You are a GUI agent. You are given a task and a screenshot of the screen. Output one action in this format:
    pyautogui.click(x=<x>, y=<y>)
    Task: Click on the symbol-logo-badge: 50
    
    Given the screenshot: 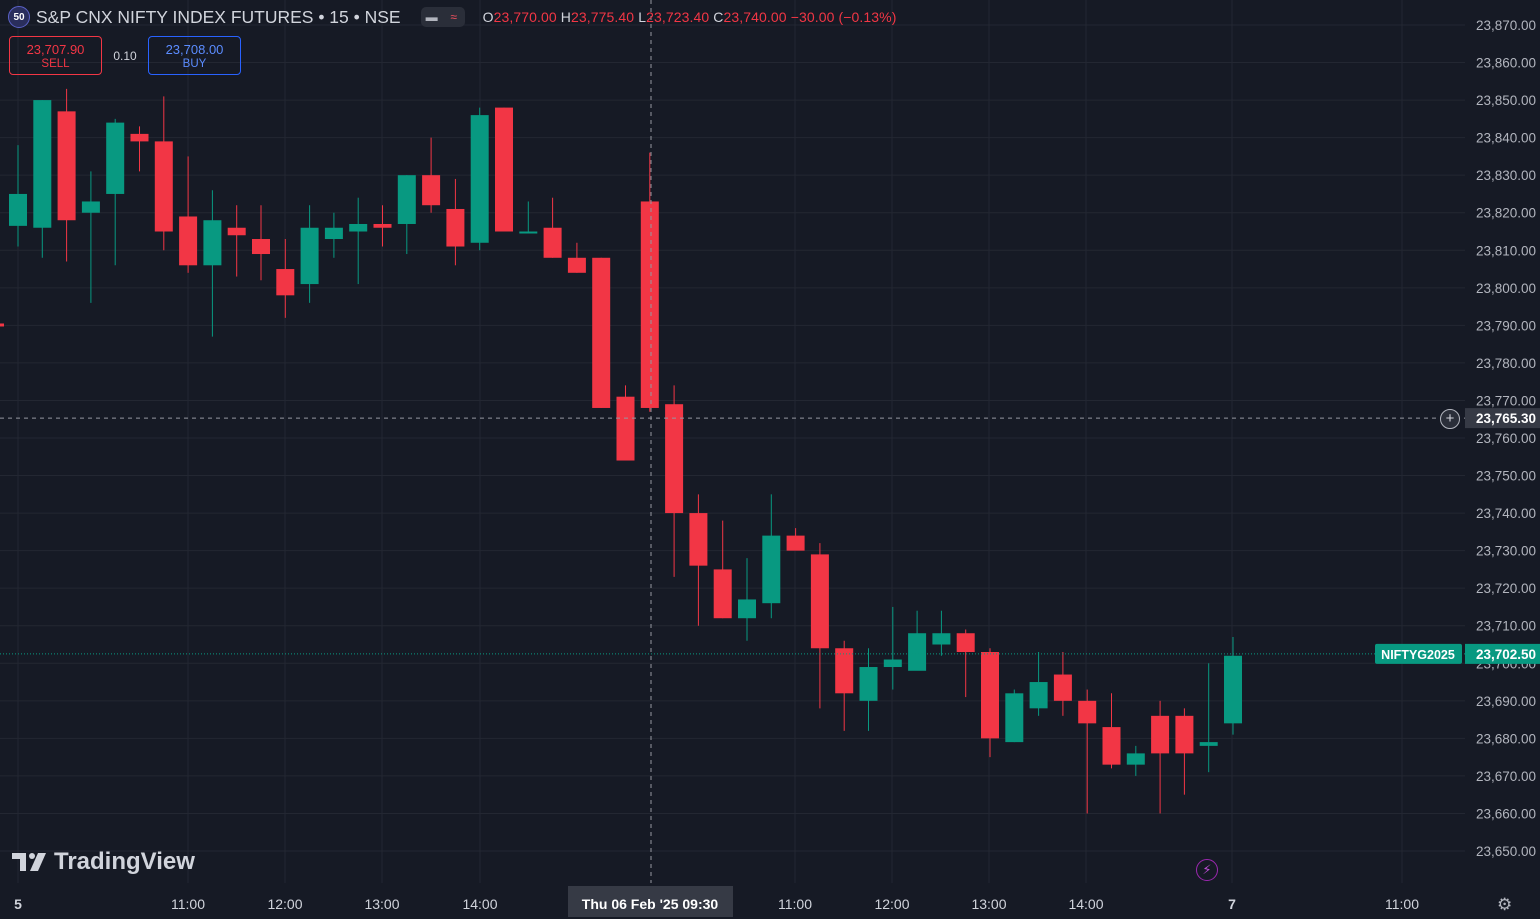 What is the action you would take?
    pyautogui.click(x=19, y=17)
    